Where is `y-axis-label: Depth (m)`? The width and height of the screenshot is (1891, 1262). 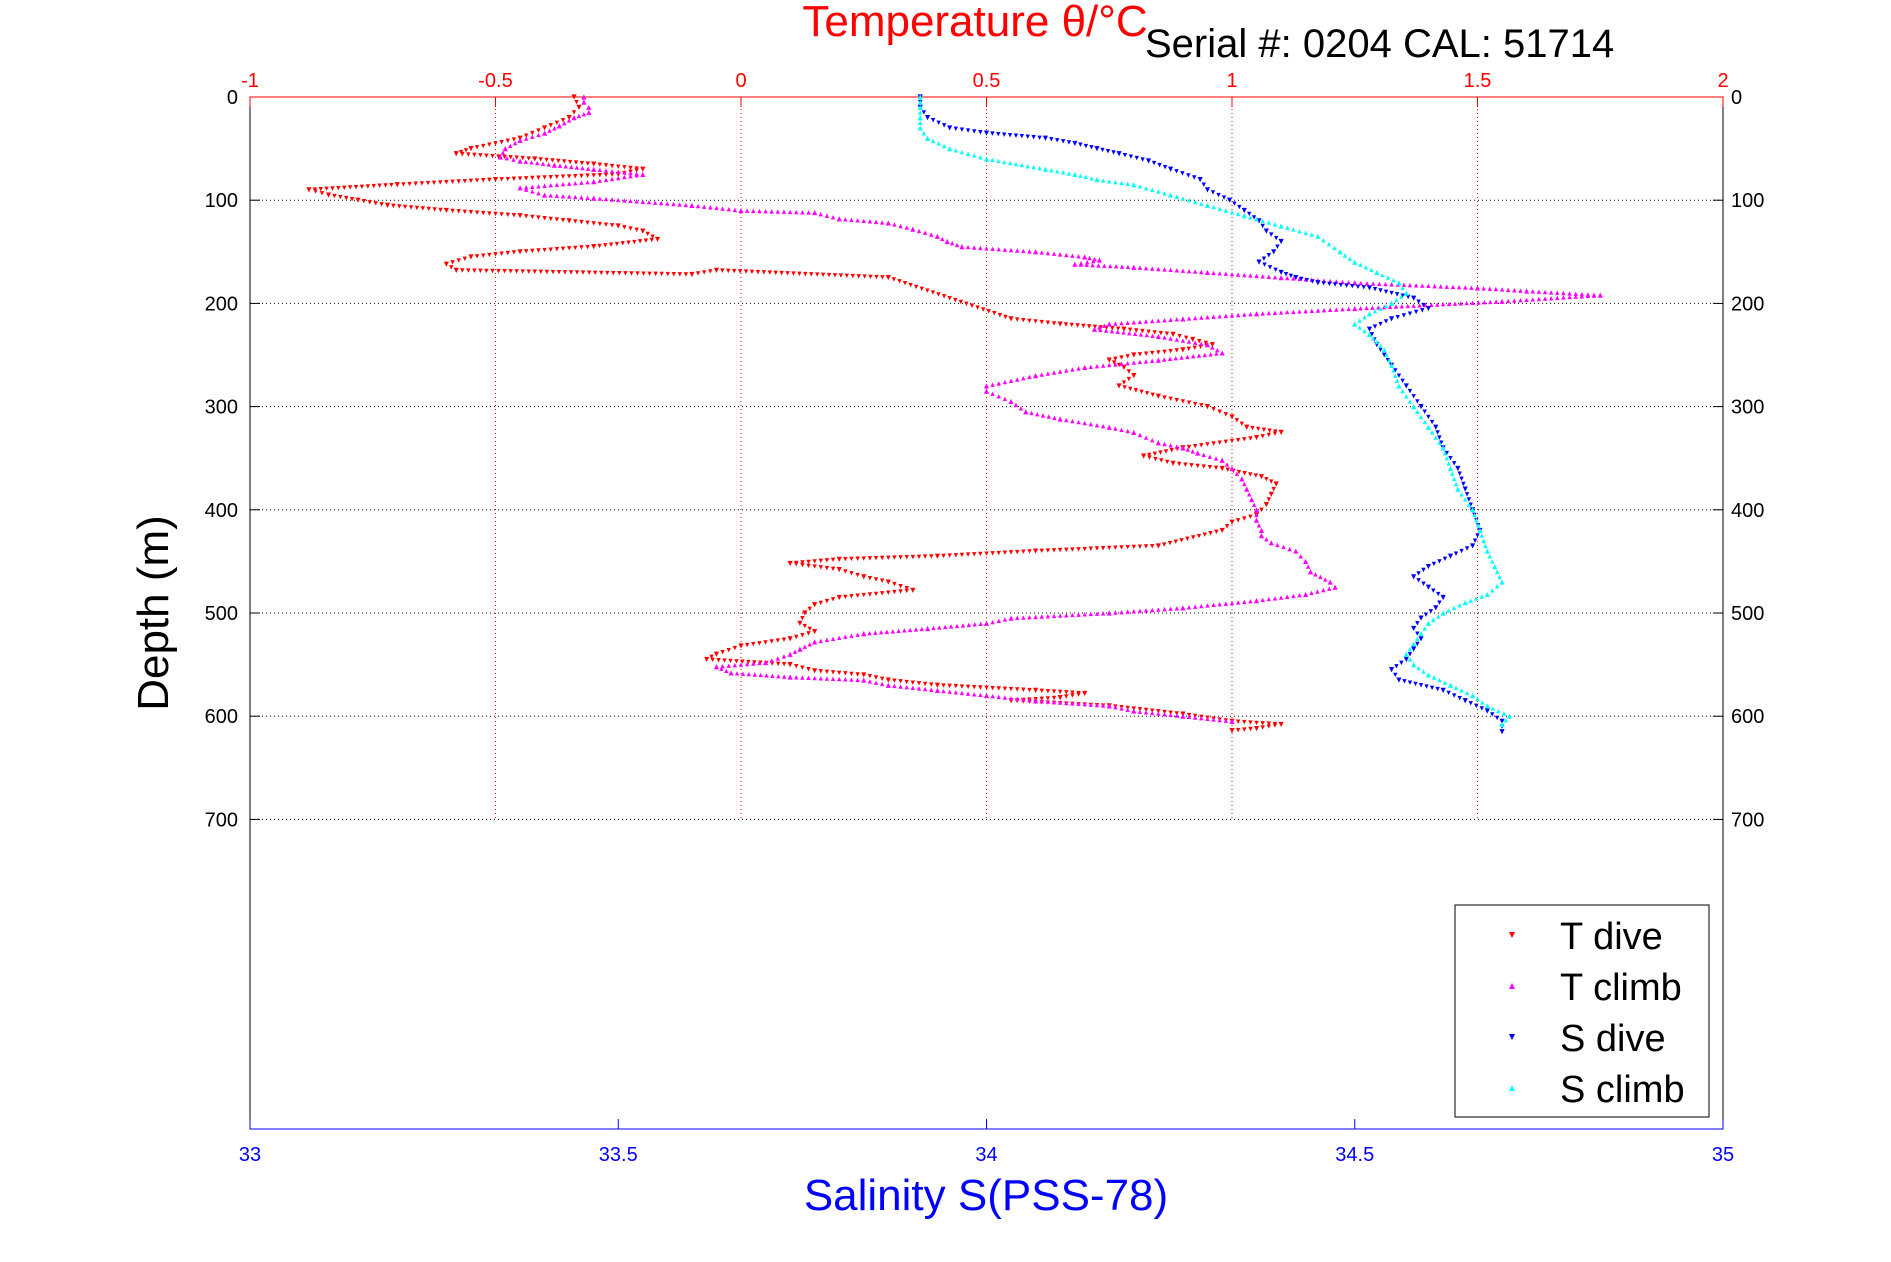 y-axis-label: Depth (m) is located at coordinates (153, 613).